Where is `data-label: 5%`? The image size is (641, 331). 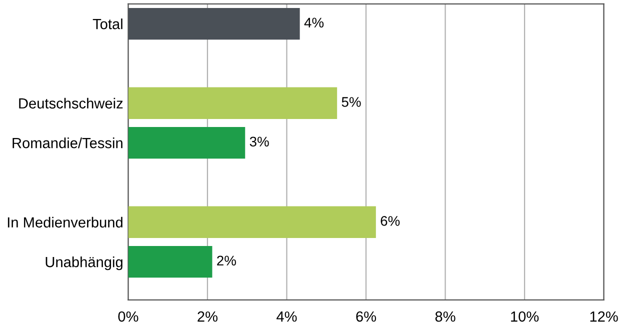
data-label: 5% is located at coordinates (351, 102).